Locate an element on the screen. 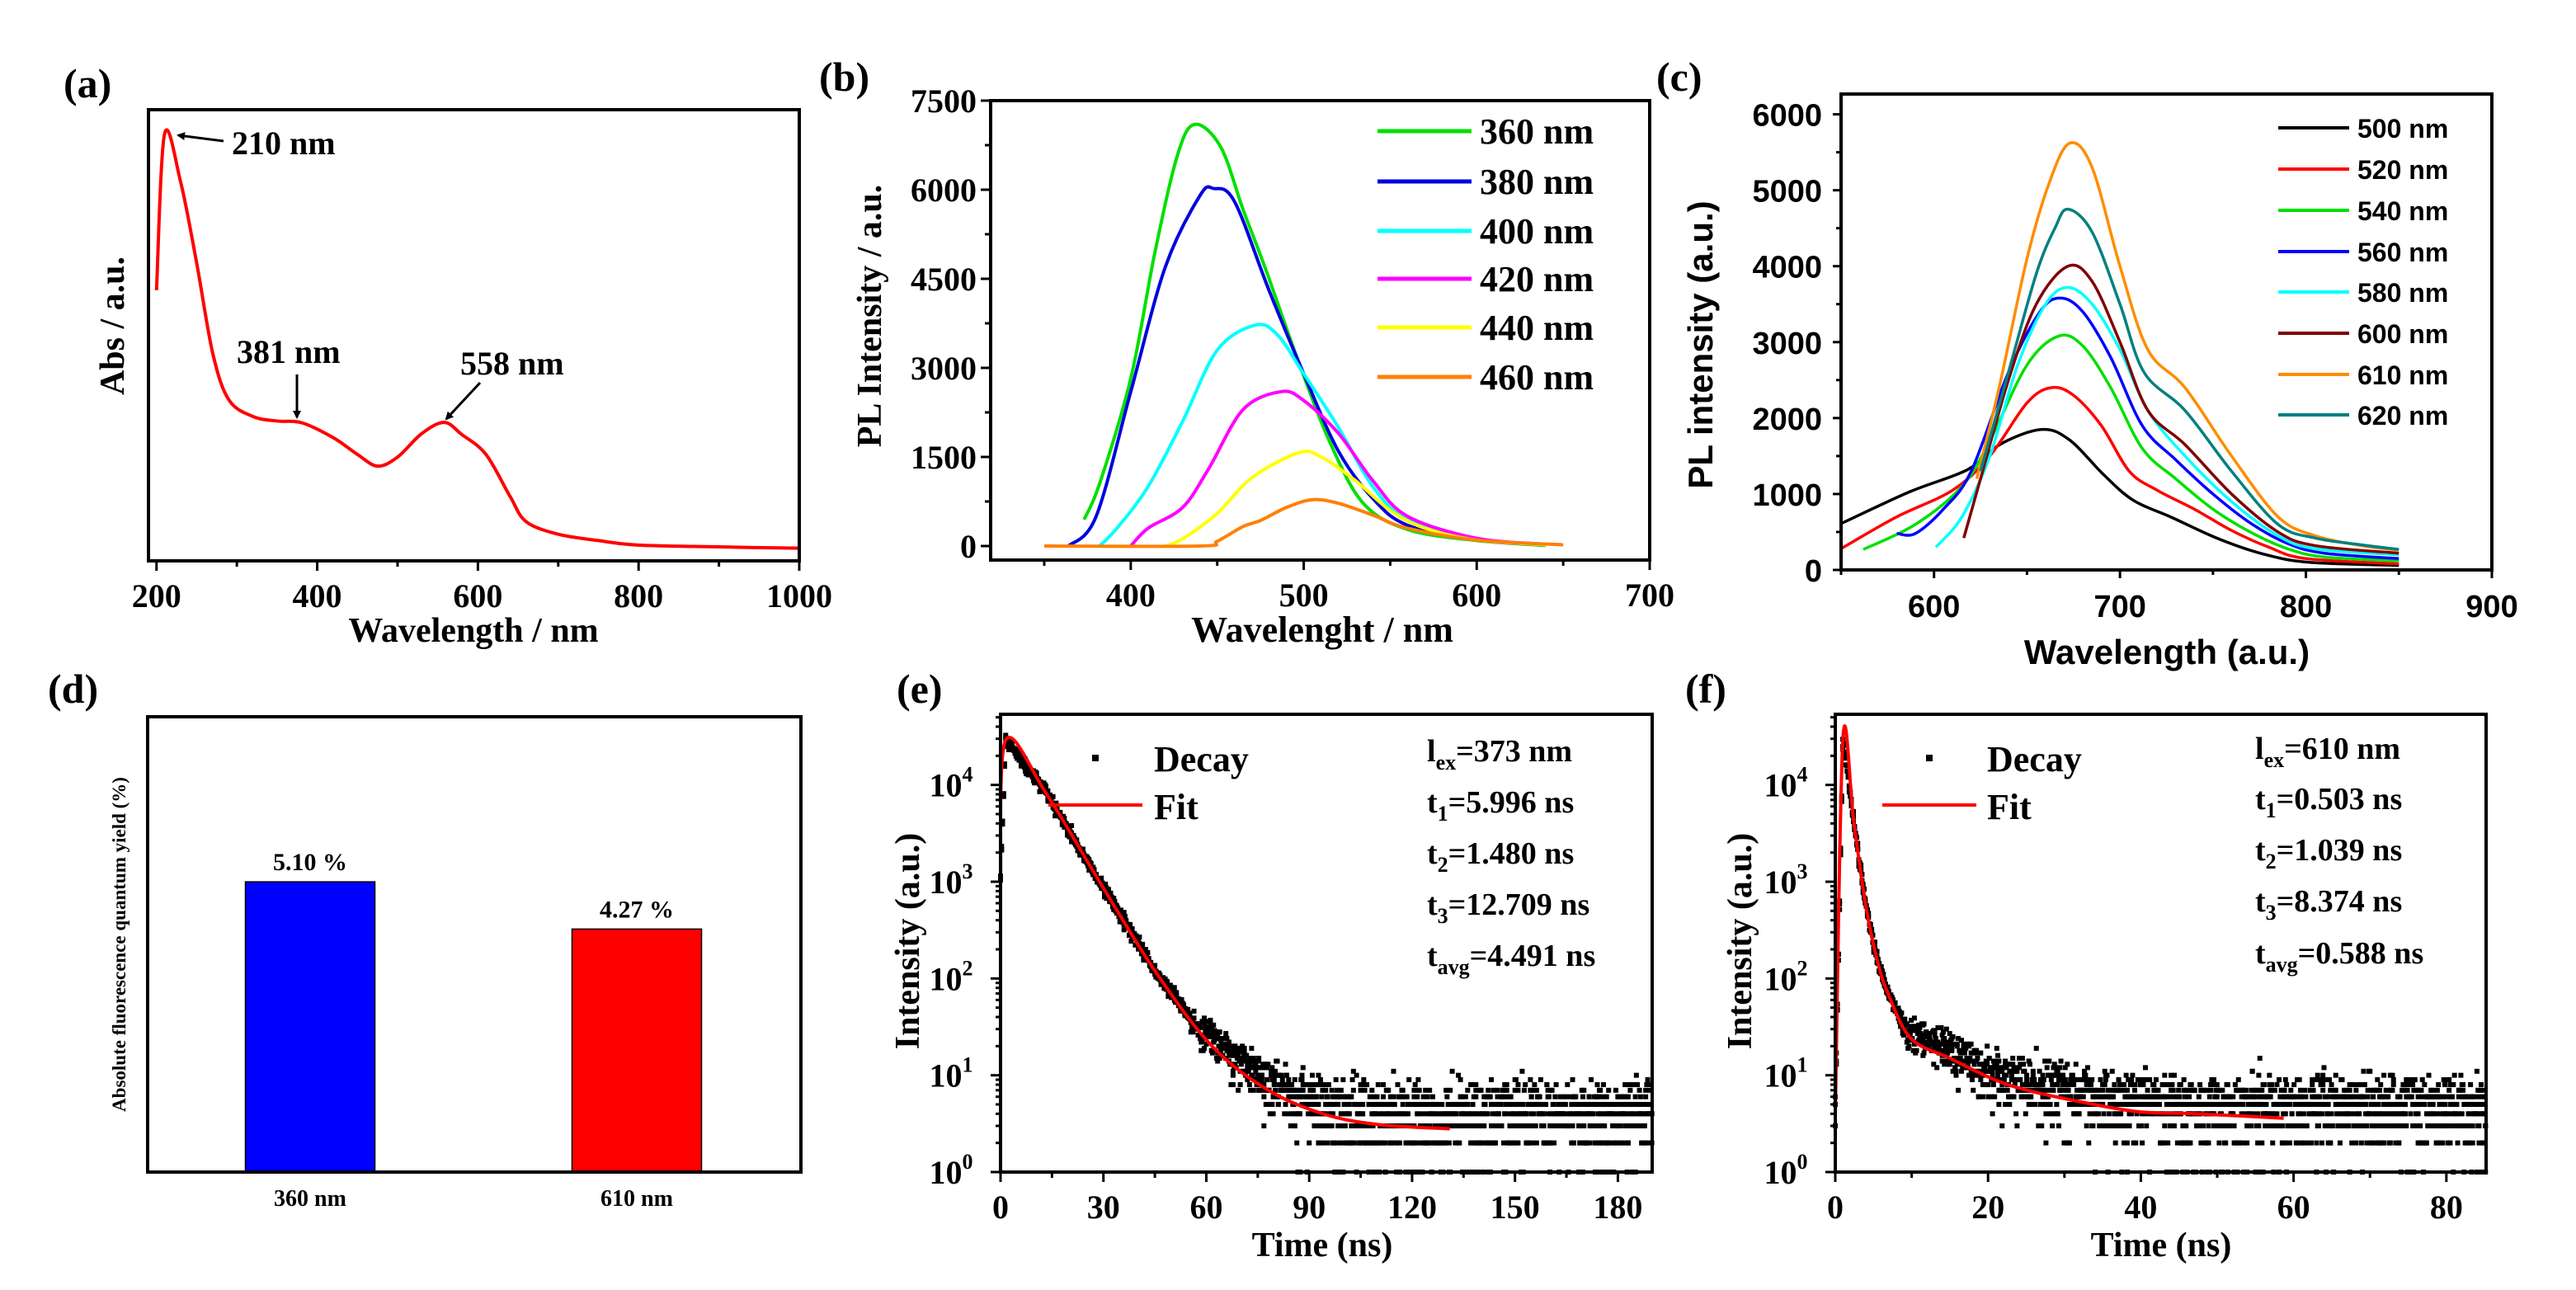  pl-curve-620nm is located at coordinates (2189, 379).